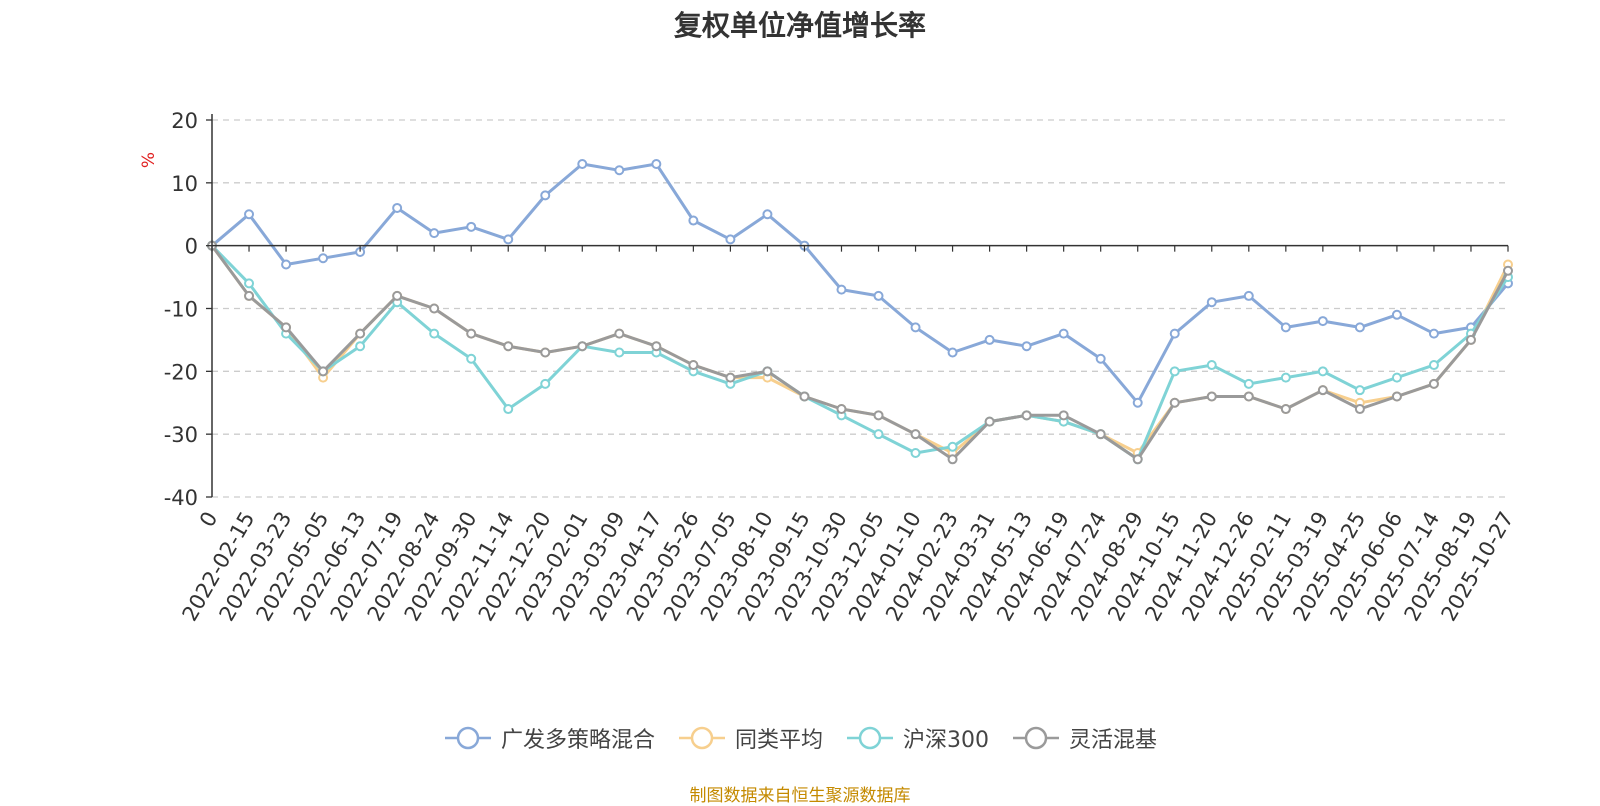 The width and height of the screenshot is (1600, 806). What do you see at coordinates (181, 310) in the screenshot?
I see `y-tick-label: -10` at bounding box center [181, 310].